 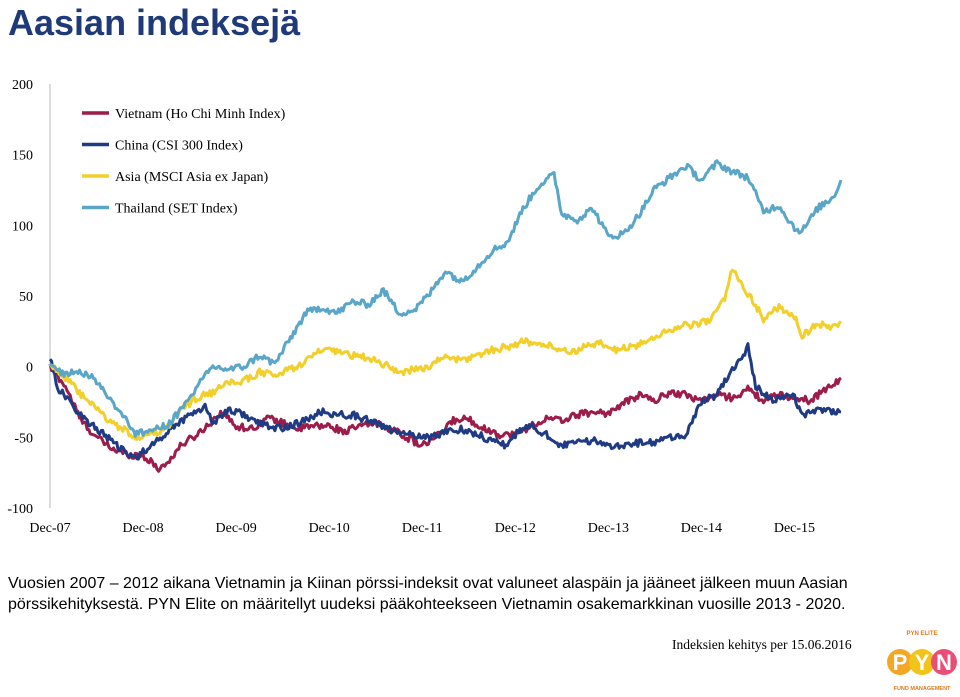 I want to click on x-tick-label: Dec-10, so click(x=329, y=528).